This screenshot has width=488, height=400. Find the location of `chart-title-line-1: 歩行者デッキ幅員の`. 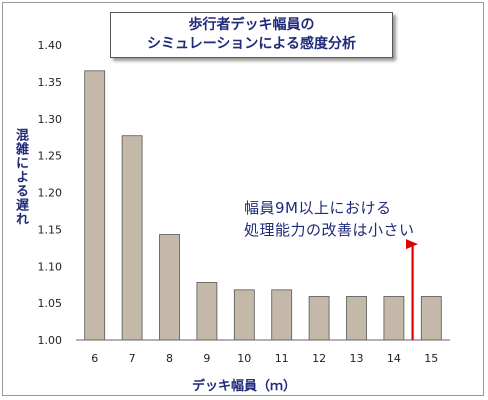

chart-title-line-1: 歩行者デッキ幅員の is located at coordinates (251, 25).